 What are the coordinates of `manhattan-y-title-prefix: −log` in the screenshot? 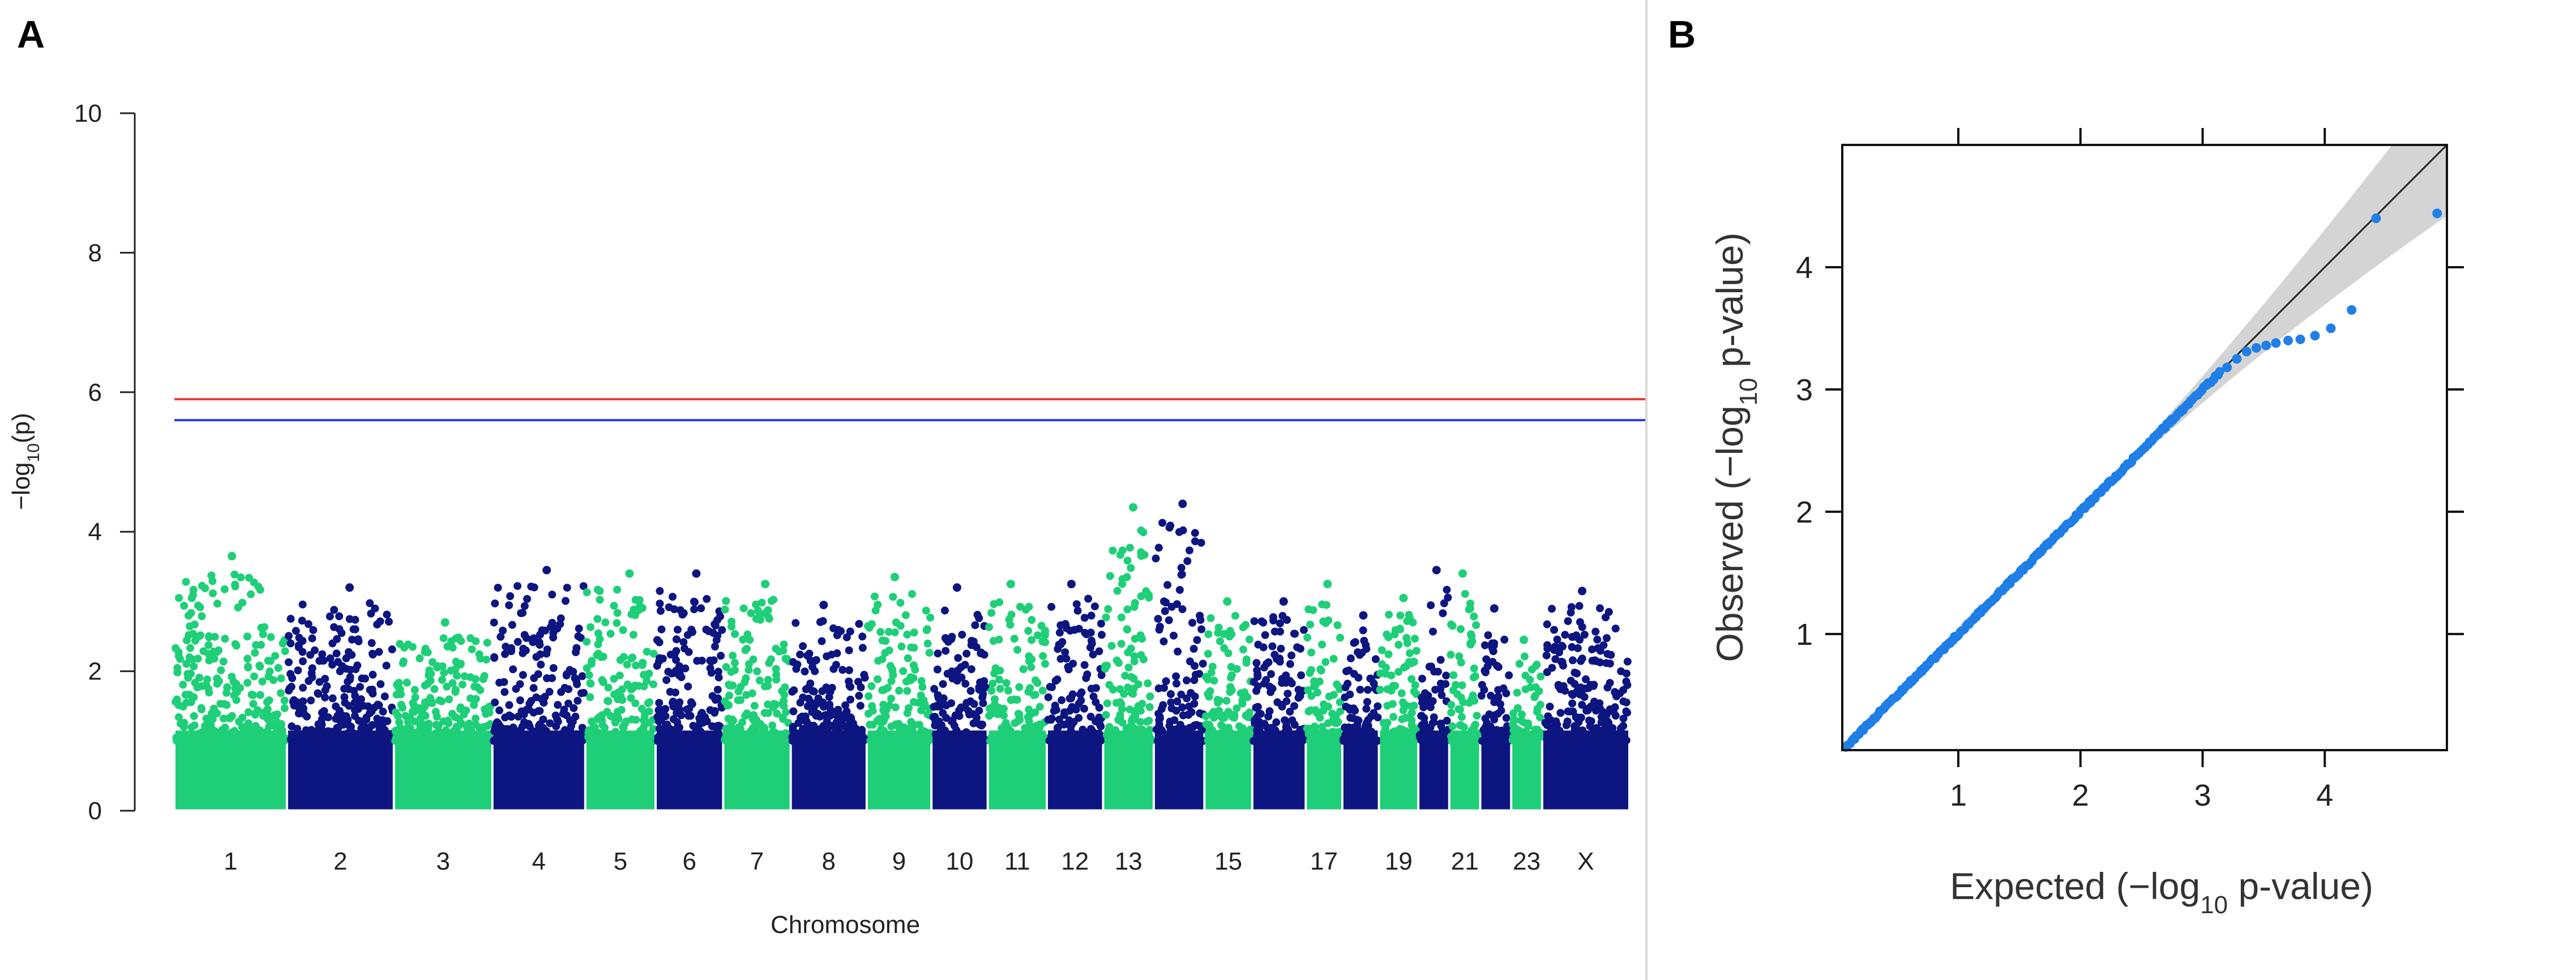 It's located at (21, 486).